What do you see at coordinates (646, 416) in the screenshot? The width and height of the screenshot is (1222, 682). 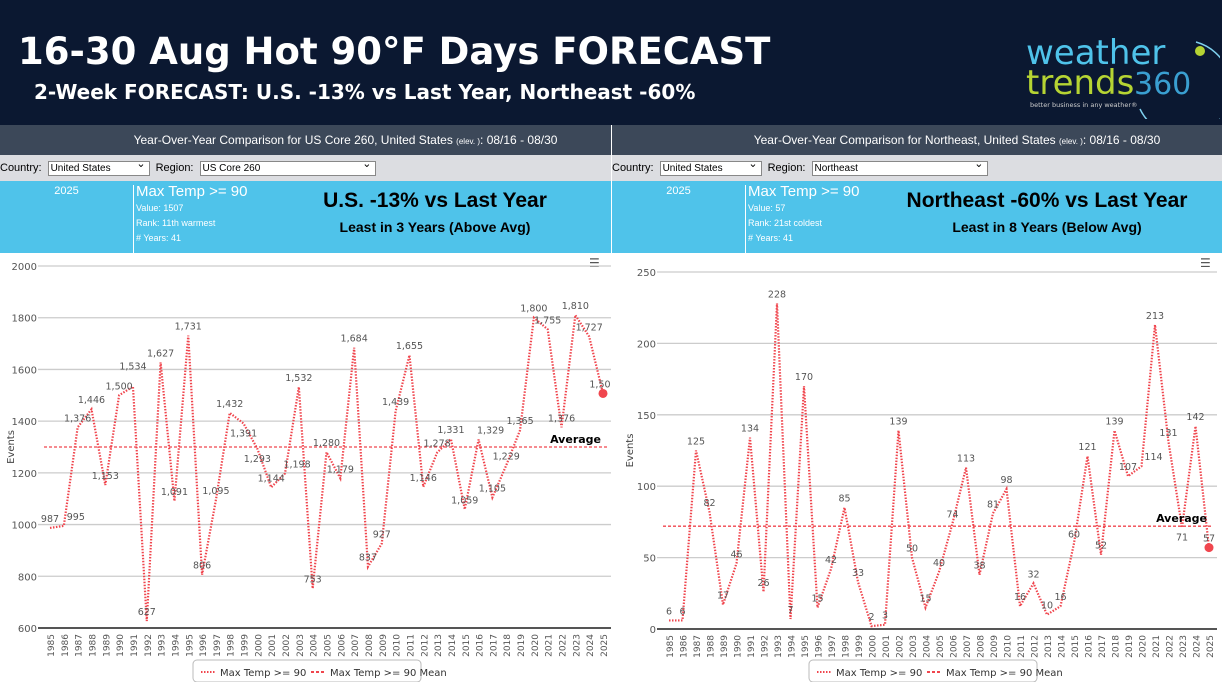 I see `y-tick-label: 150` at bounding box center [646, 416].